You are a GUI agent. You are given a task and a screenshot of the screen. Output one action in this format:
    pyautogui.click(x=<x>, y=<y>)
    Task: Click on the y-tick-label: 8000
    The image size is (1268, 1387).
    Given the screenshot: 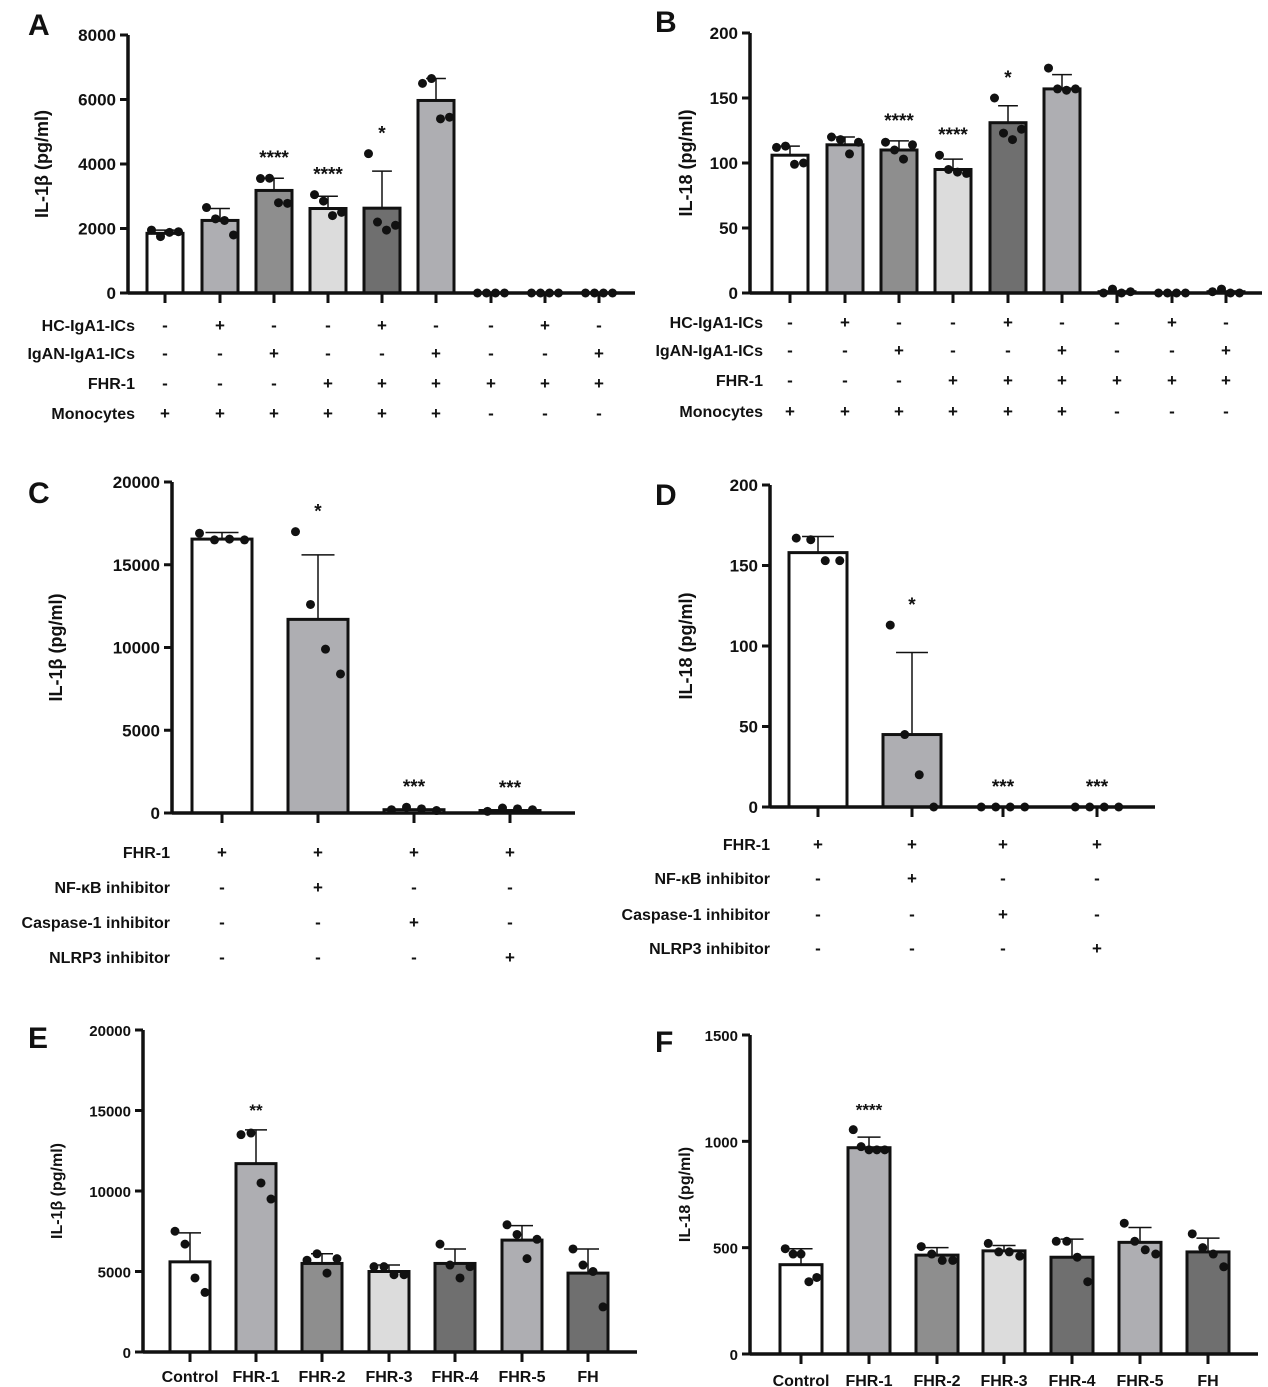 What is the action you would take?
    pyautogui.click(x=97, y=35)
    